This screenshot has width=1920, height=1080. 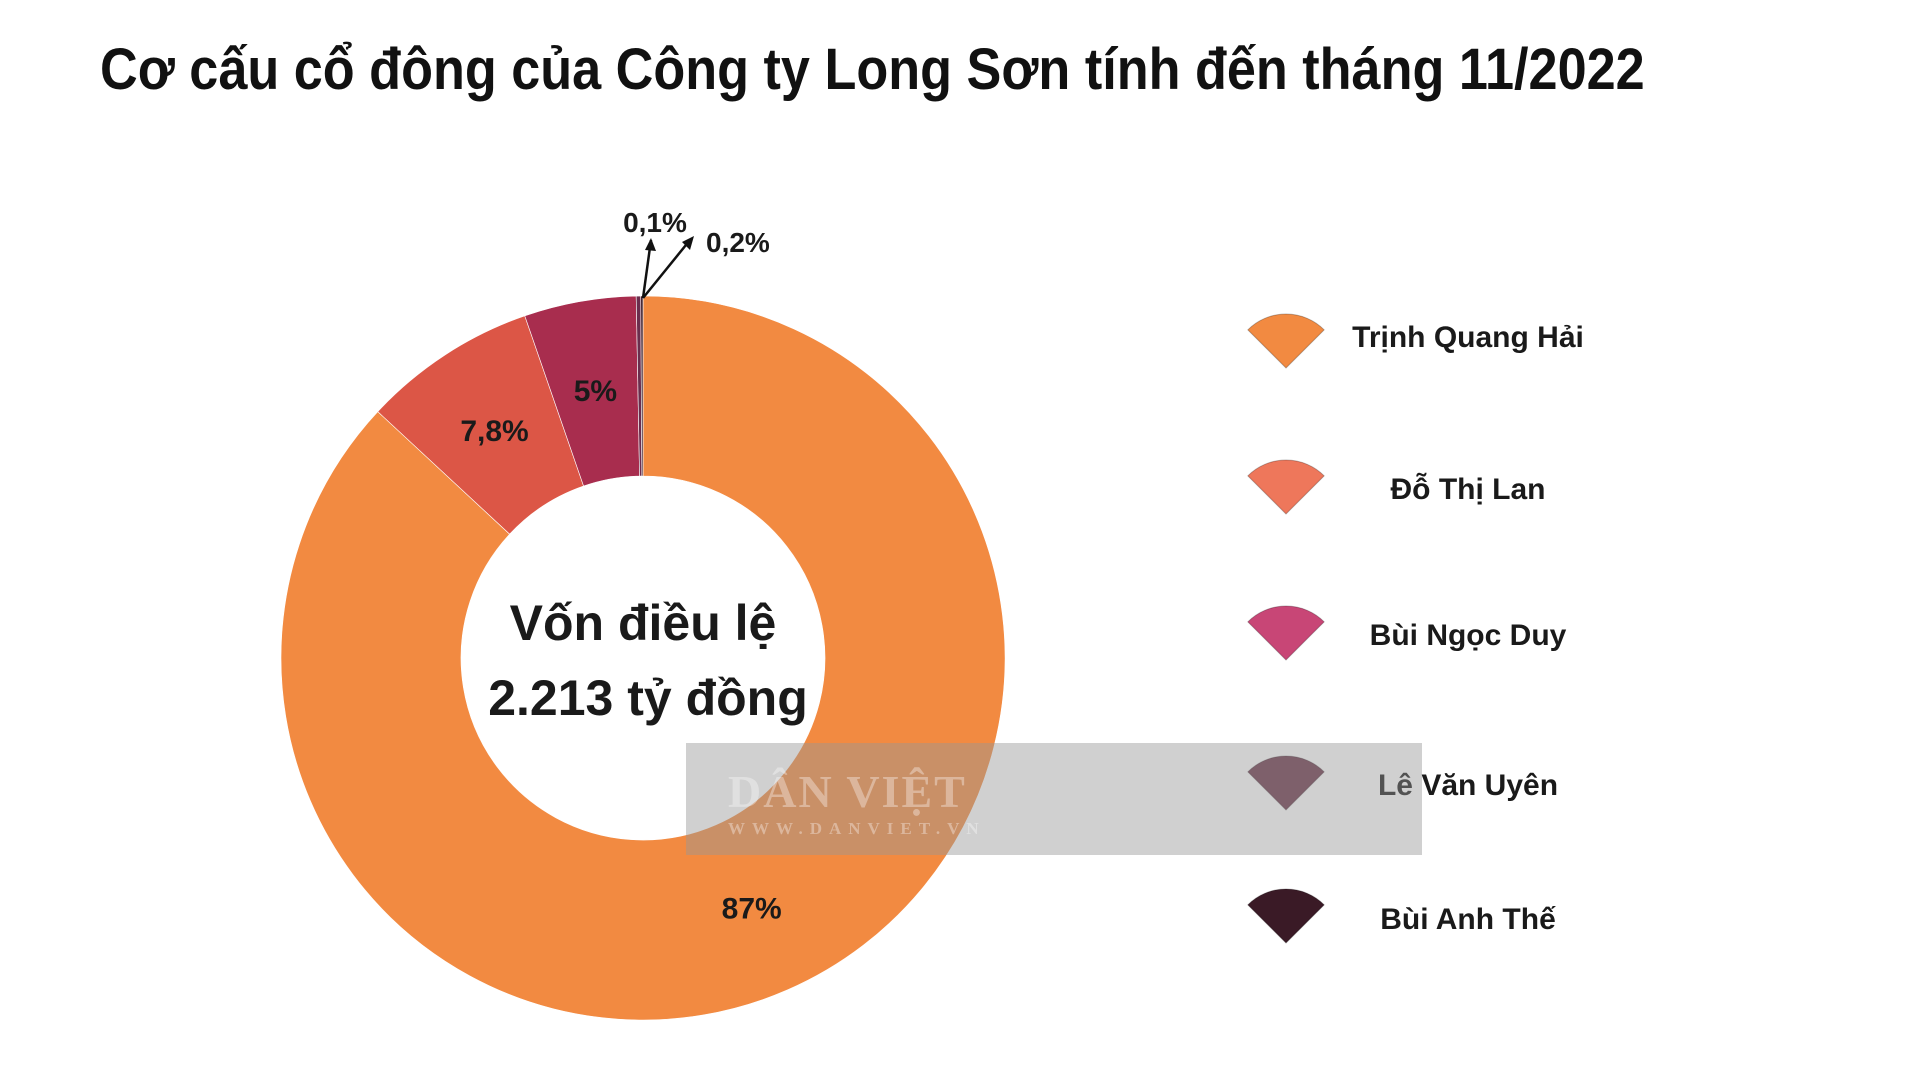 I want to click on watermark-logo-text: DÂN VIỆT, so click(x=847, y=791).